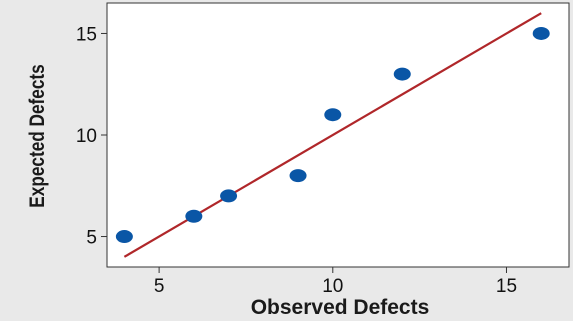 This screenshot has width=573, height=321. I want to click on y-tick-label: 15, so click(86, 34).